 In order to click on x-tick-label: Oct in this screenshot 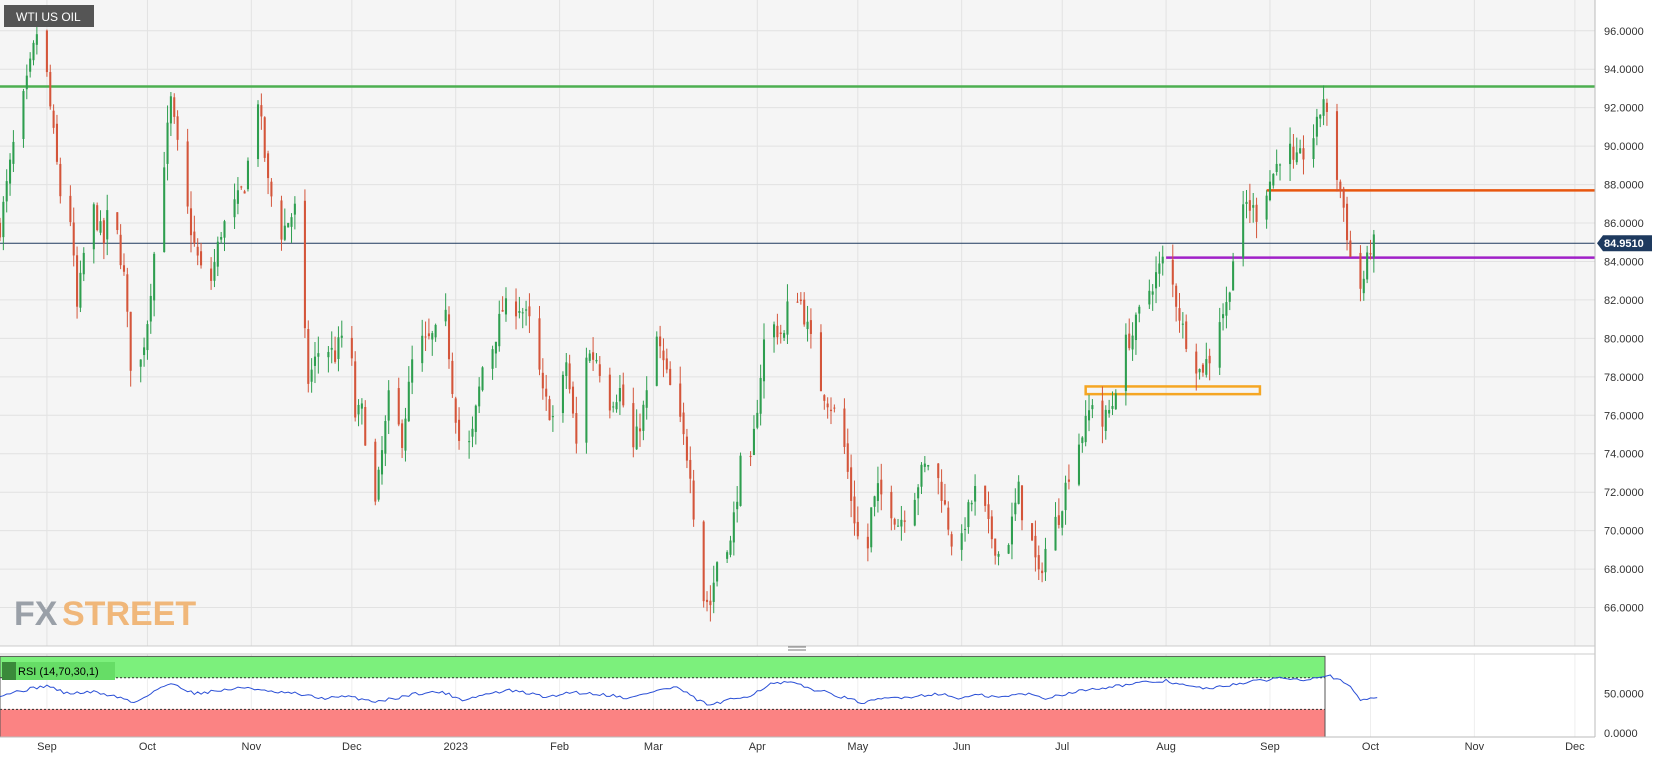, I will do `click(1370, 747)`.